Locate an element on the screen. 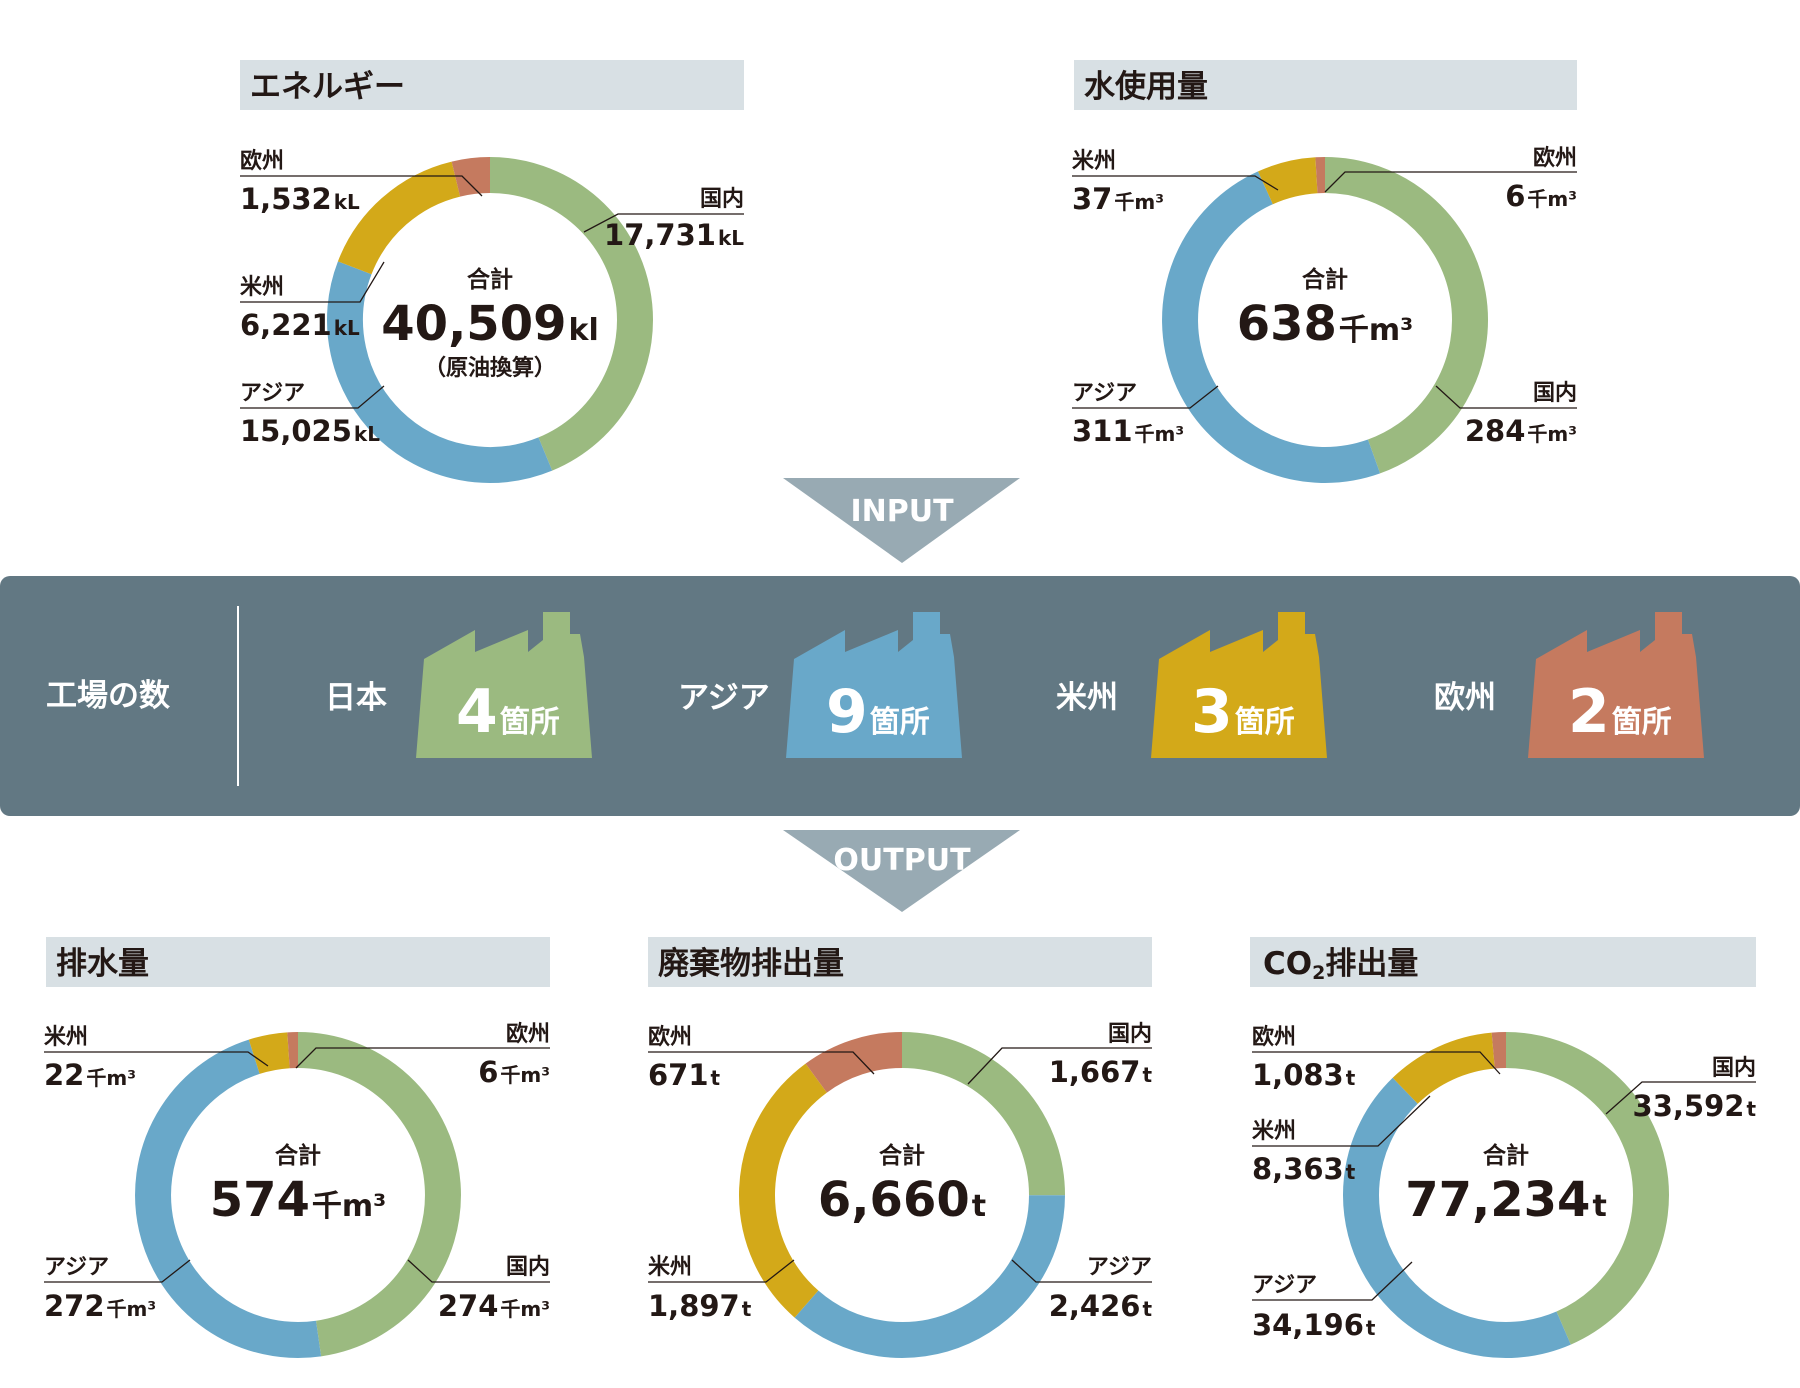 The height and width of the screenshot is (1388, 1800). wastewater-header-bg is located at coordinates (298, 962).